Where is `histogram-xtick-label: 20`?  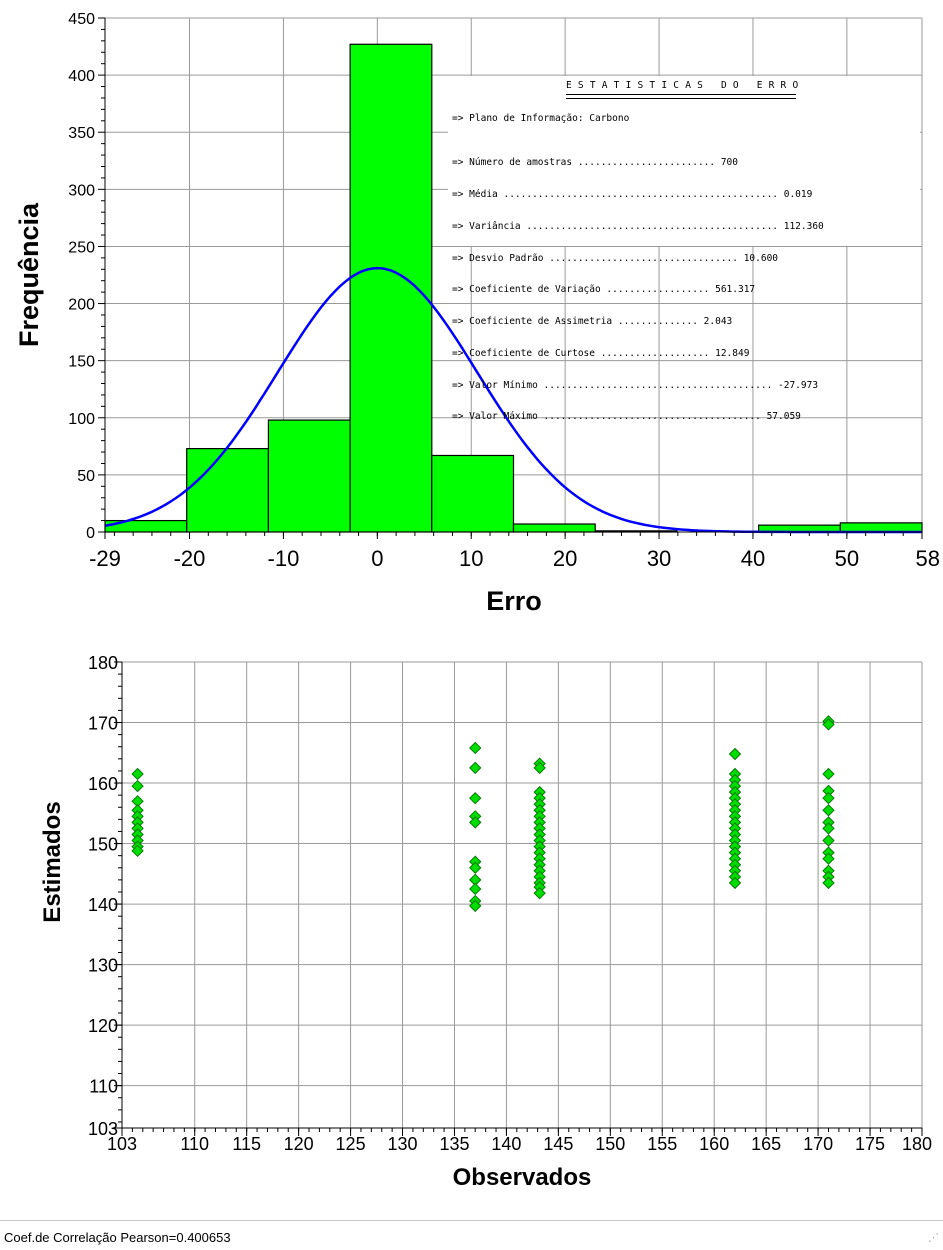
histogram-xtick-label: 20 is located at coordinates (565, 558).